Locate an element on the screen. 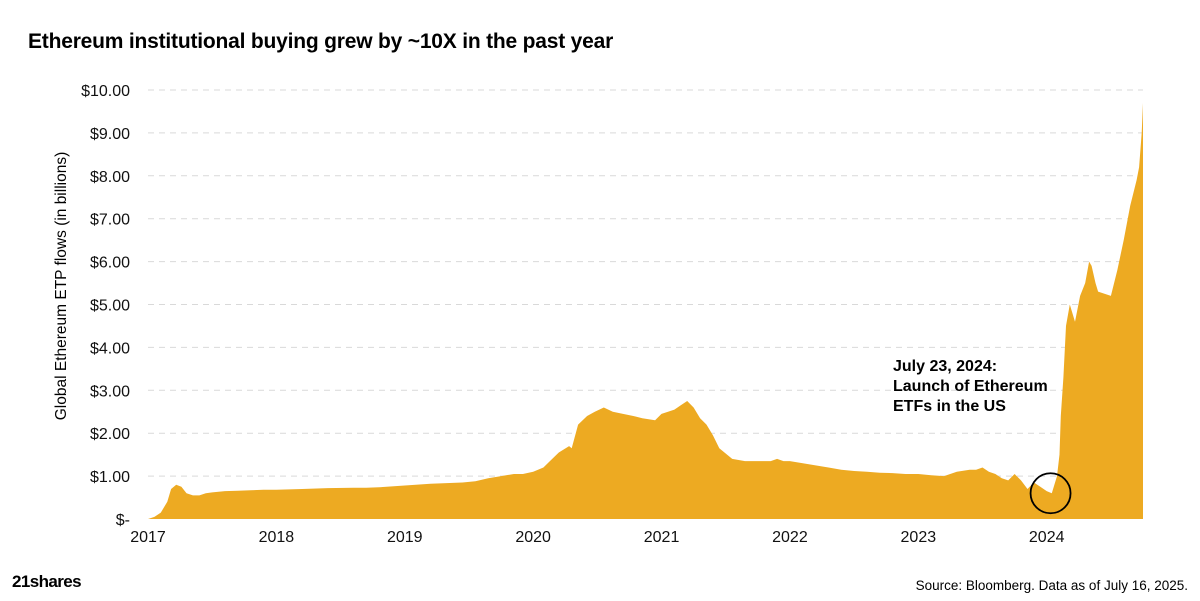 The width and height of the screenshot is (1200, 601). y-tick-label: $- is located at coordinates (123, 520).